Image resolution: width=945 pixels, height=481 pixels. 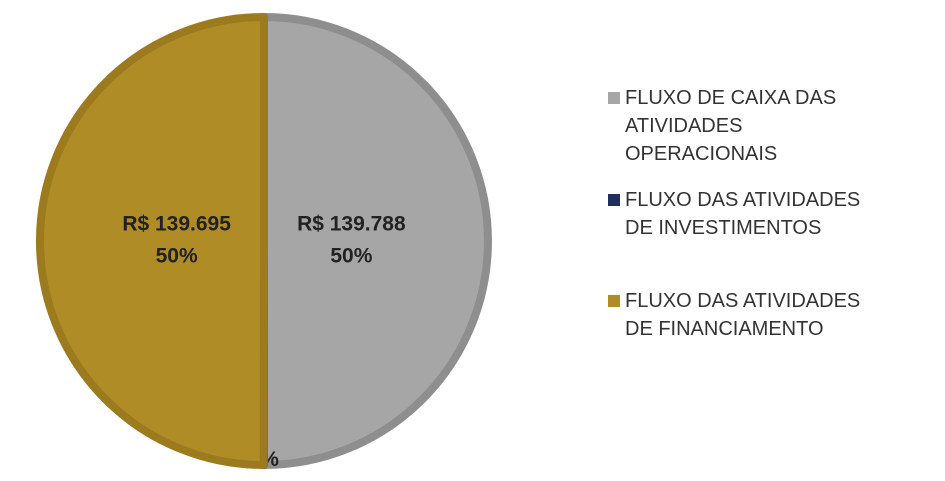 I want to click on legend-label: FLUXO DAS ATIVIDADES DE INVESTIMENTOS, so click(x=743, y=214).